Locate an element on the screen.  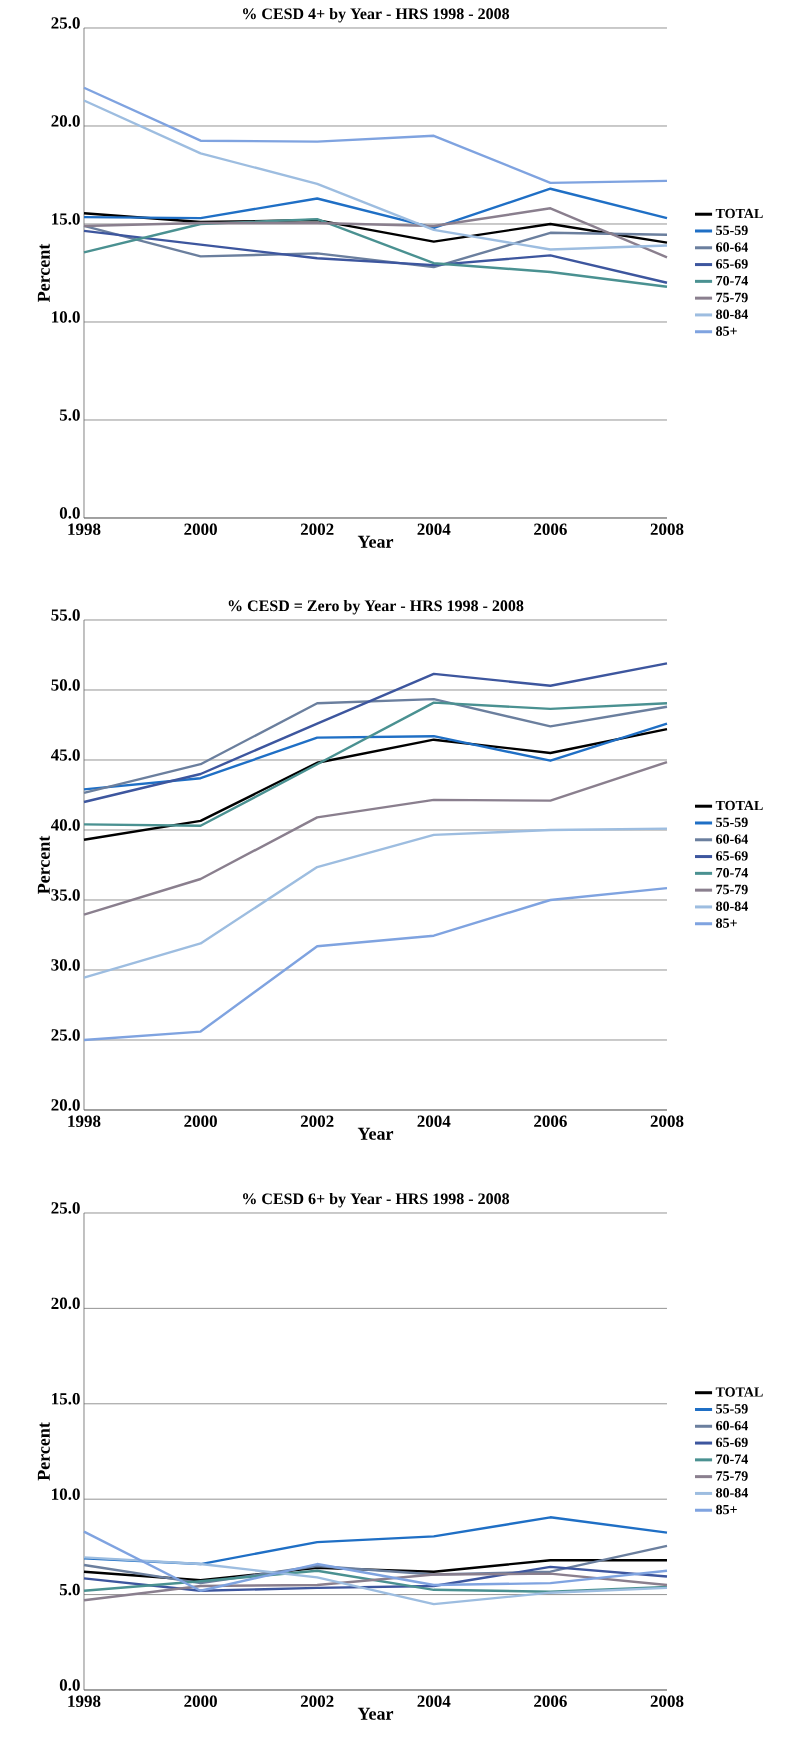
y-tick-label: 45.0 is located at coordinates (65, 755).